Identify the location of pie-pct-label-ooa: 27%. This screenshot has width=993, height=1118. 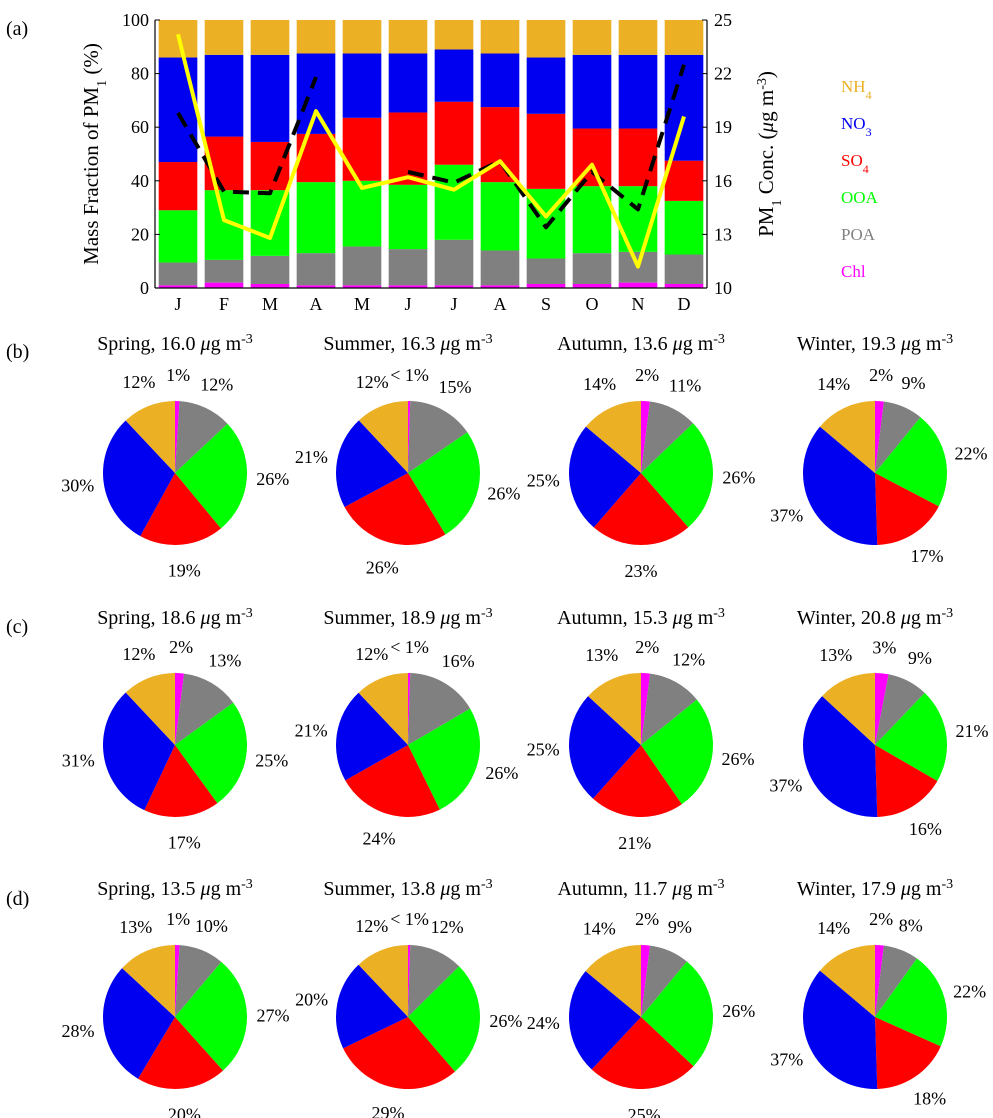
(272, 1015).